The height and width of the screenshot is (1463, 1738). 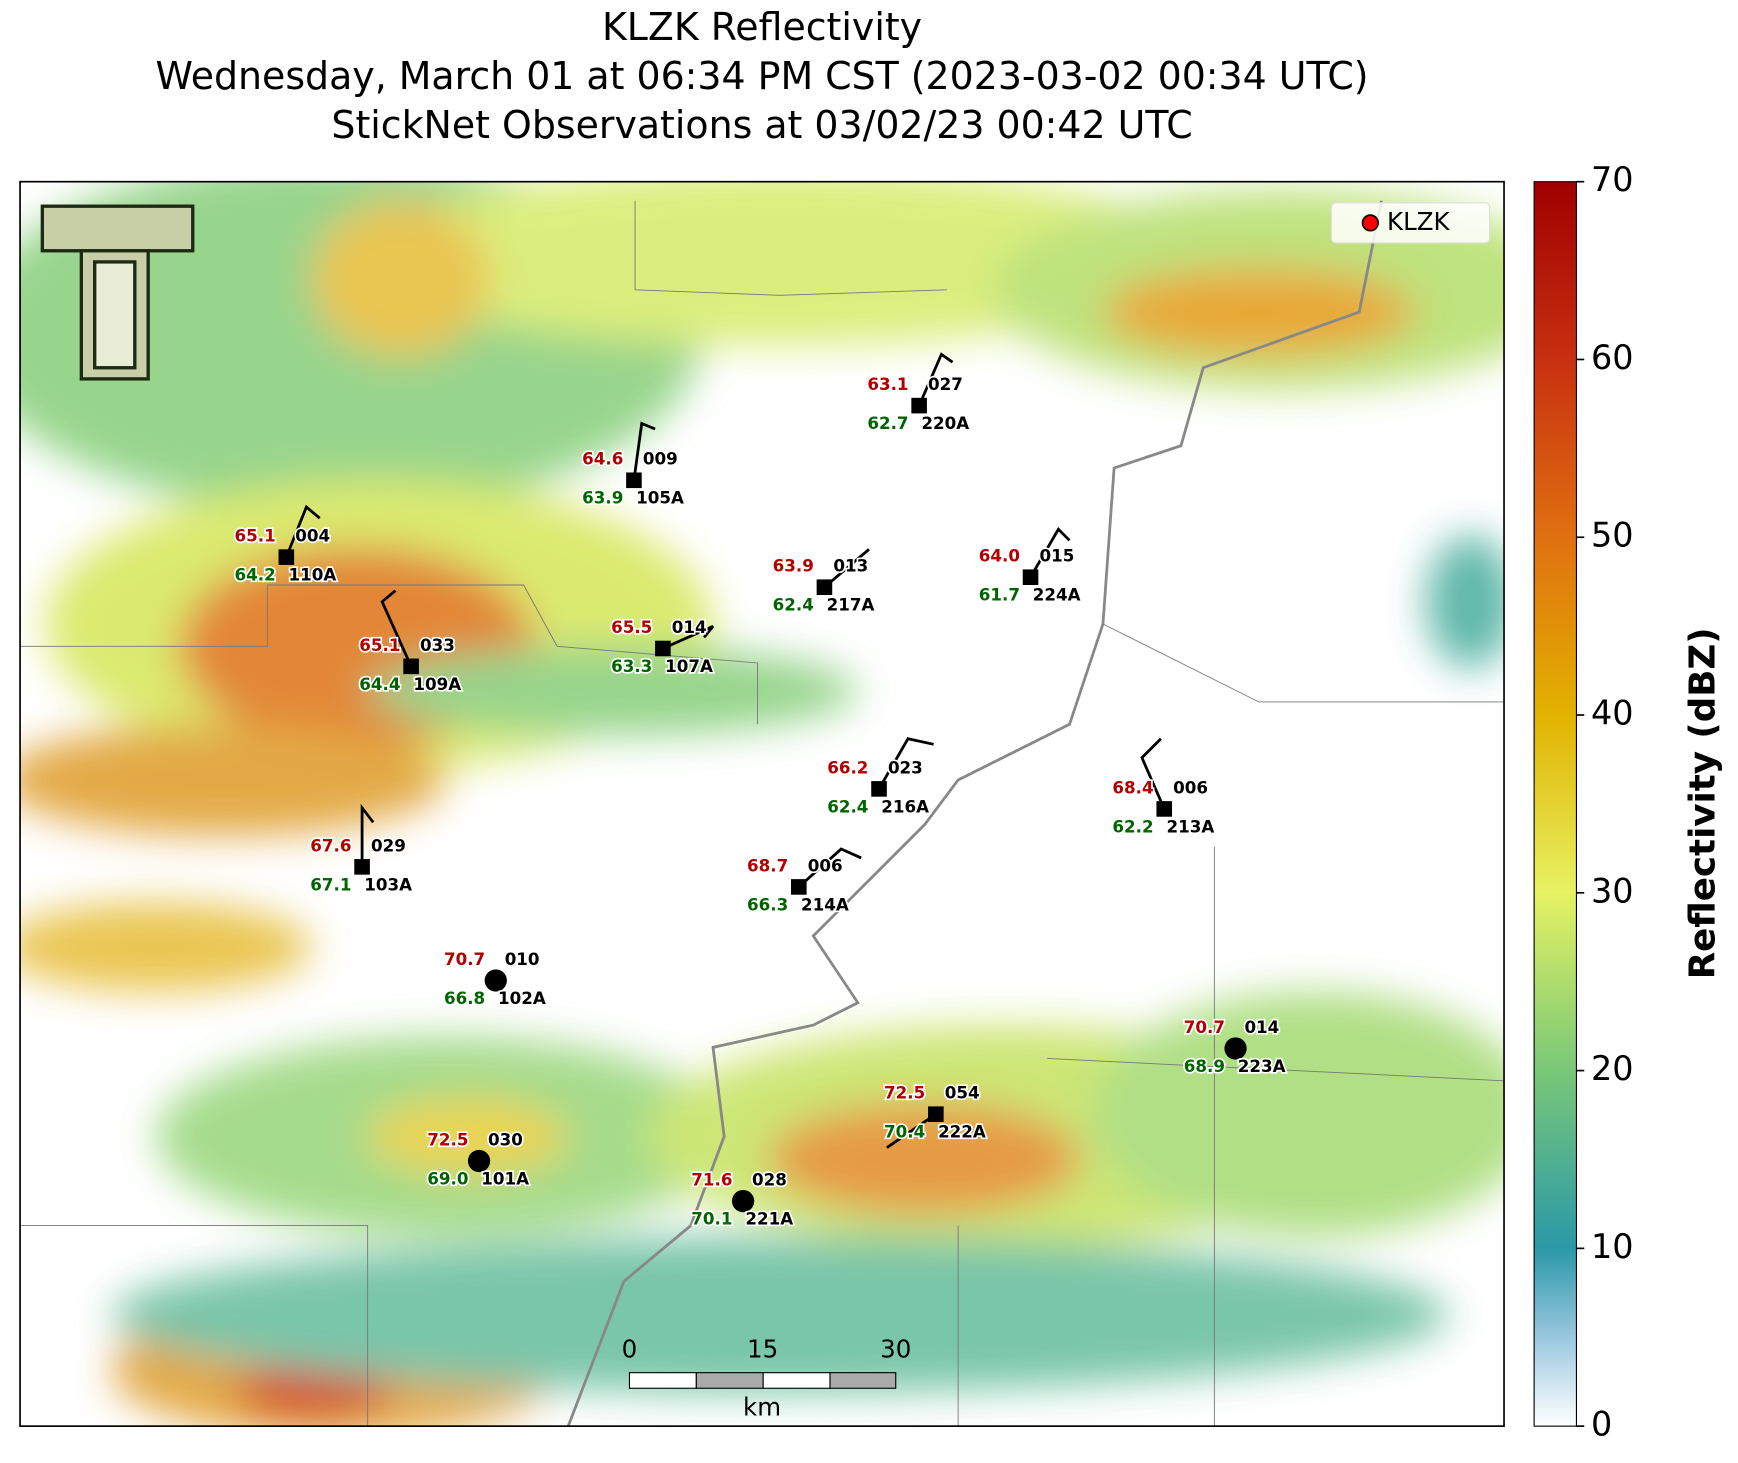 What do you see at coordinates (895, 1348) in the screenshot?
I see `scale-tick-label: 30` at bounding box center [895, 1348].